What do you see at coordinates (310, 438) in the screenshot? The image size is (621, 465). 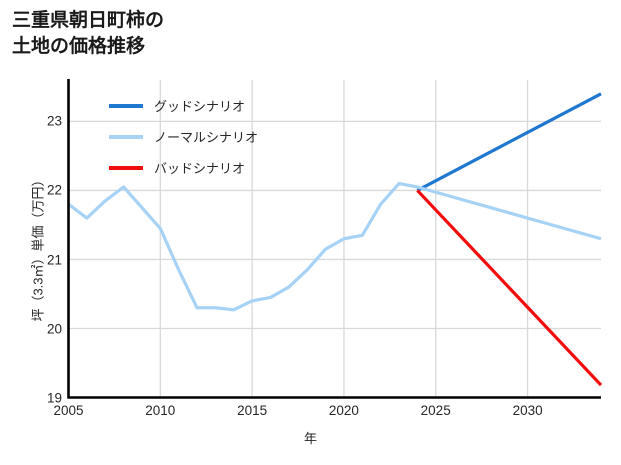 I see `x-axis-label: 年` at bounding box center [310, 438].